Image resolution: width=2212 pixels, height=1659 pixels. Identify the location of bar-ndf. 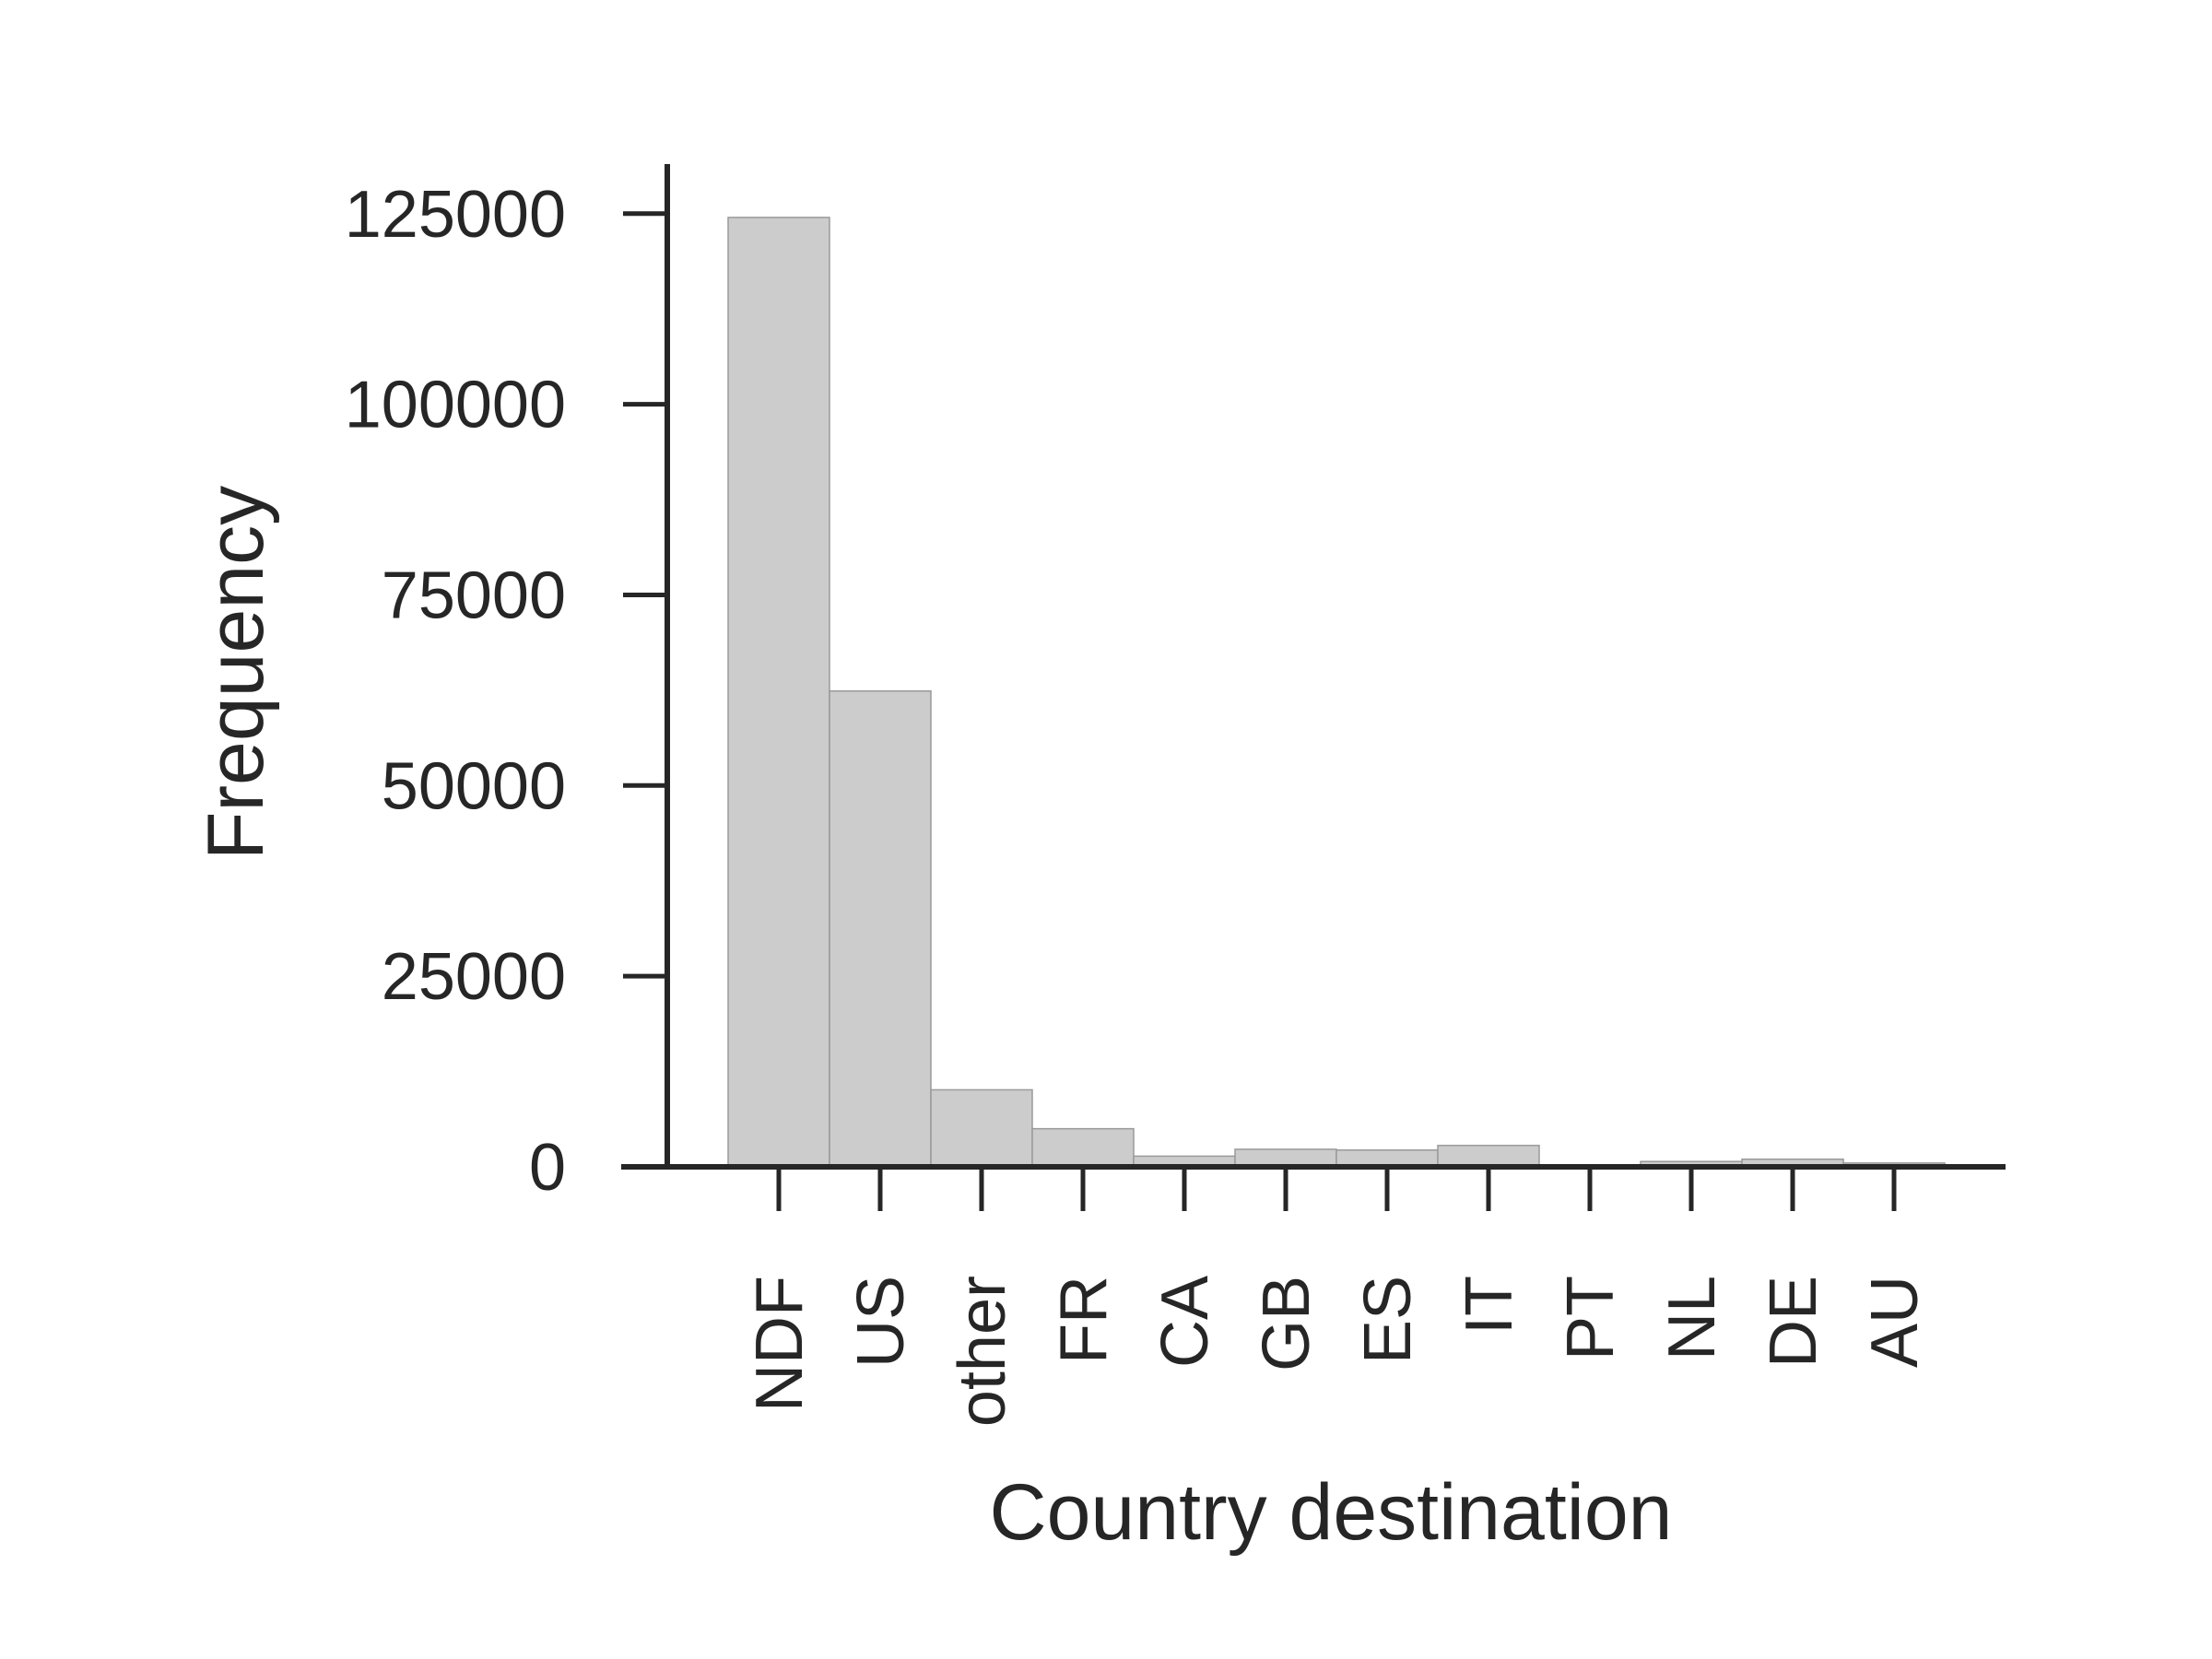
(778, 692).